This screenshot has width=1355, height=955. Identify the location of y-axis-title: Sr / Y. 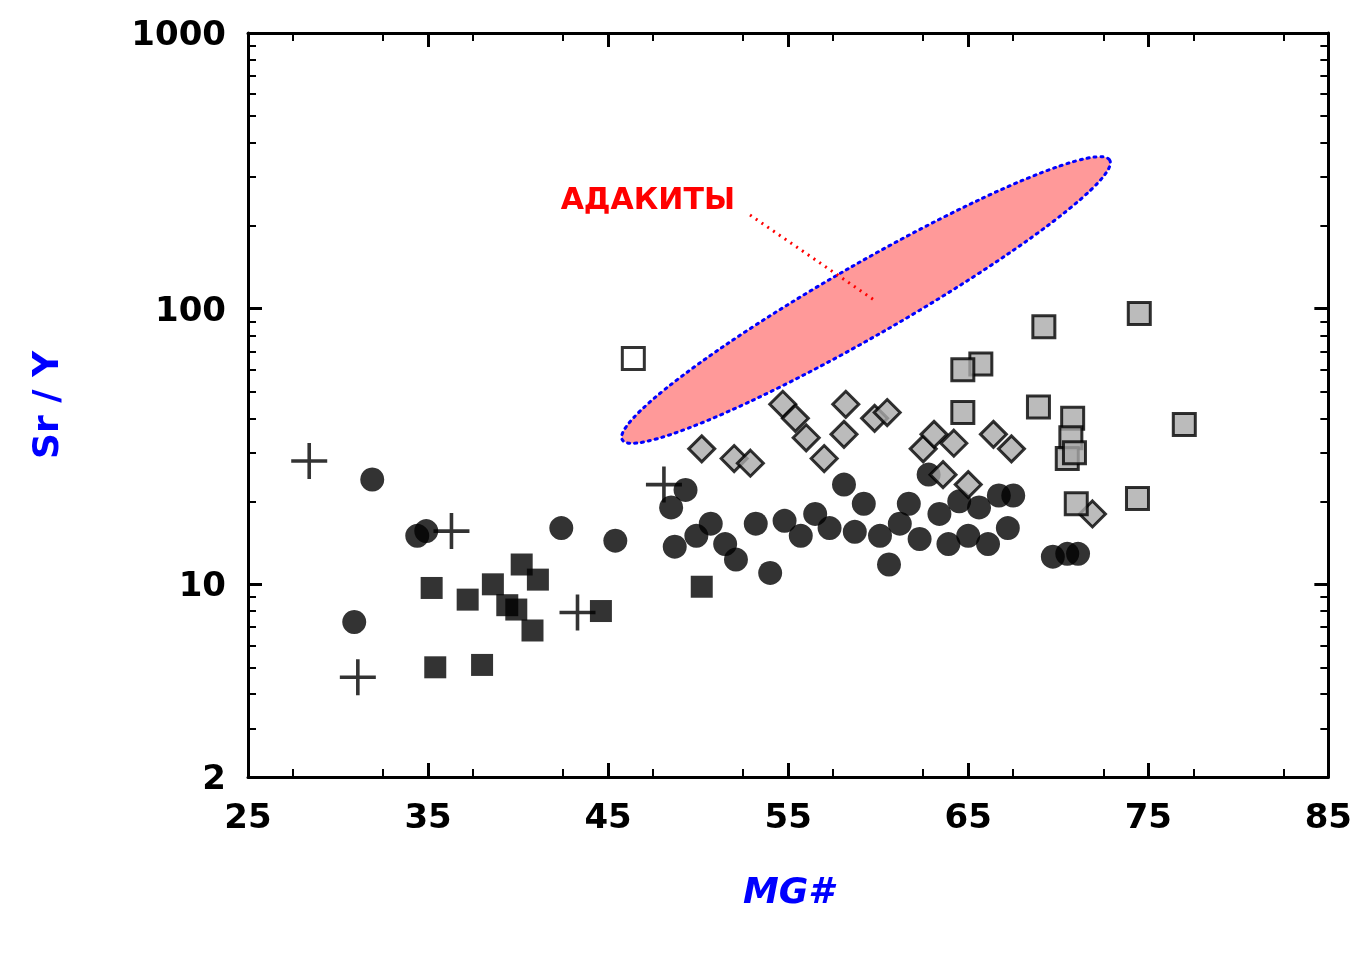
(45, 404).